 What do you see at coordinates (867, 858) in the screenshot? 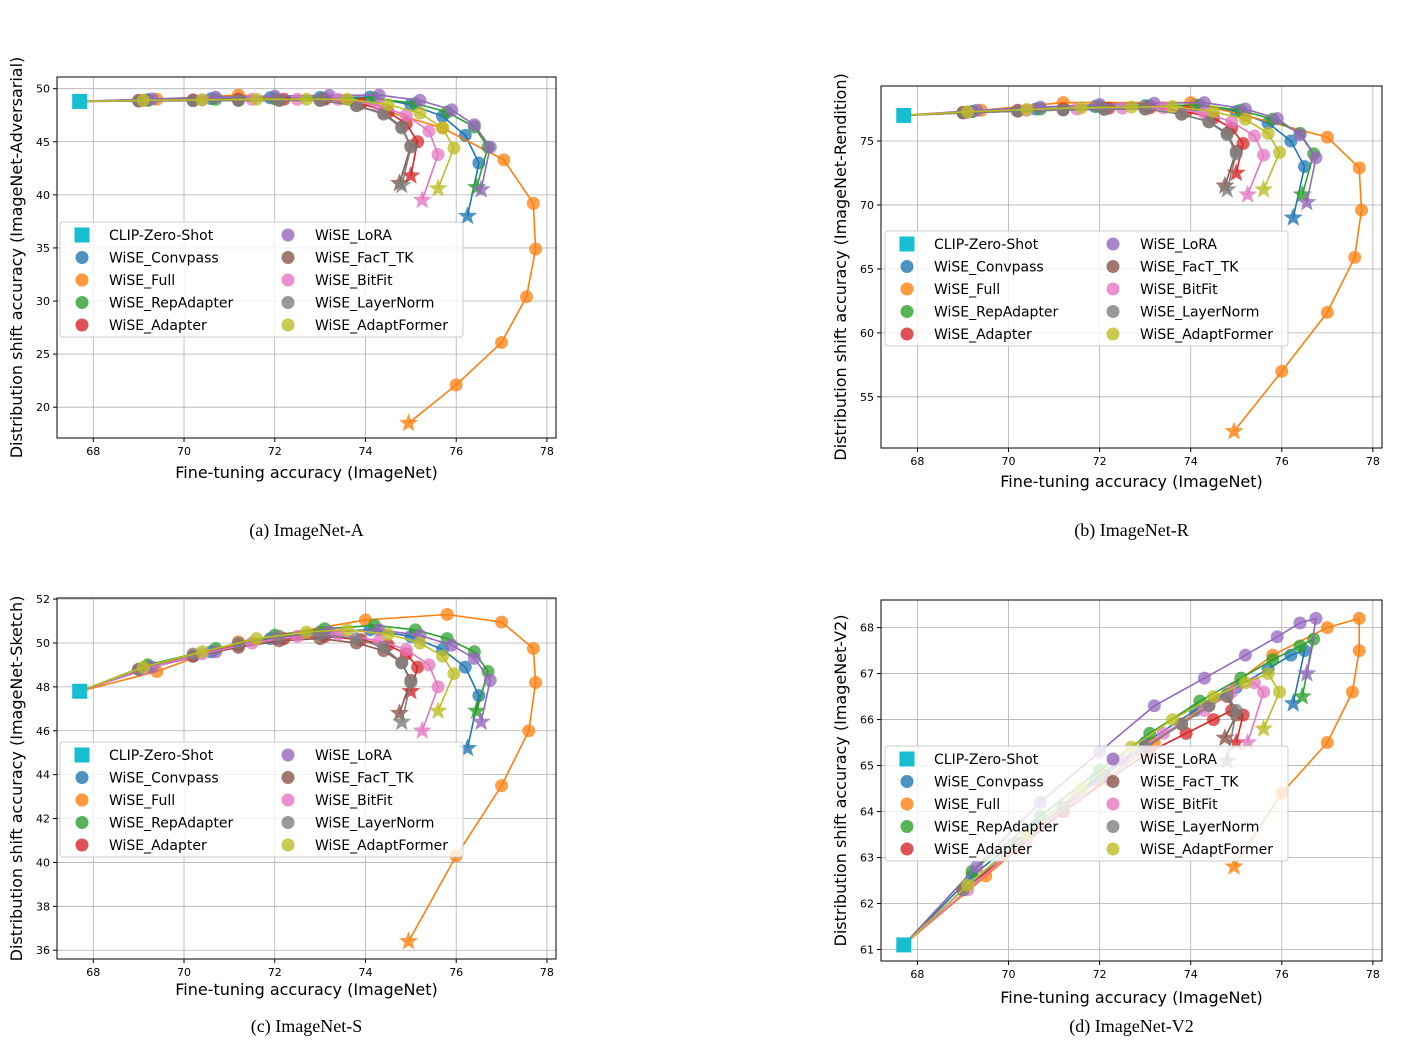
I see `y-tick-label: 63` at bounding box center [867, 858].